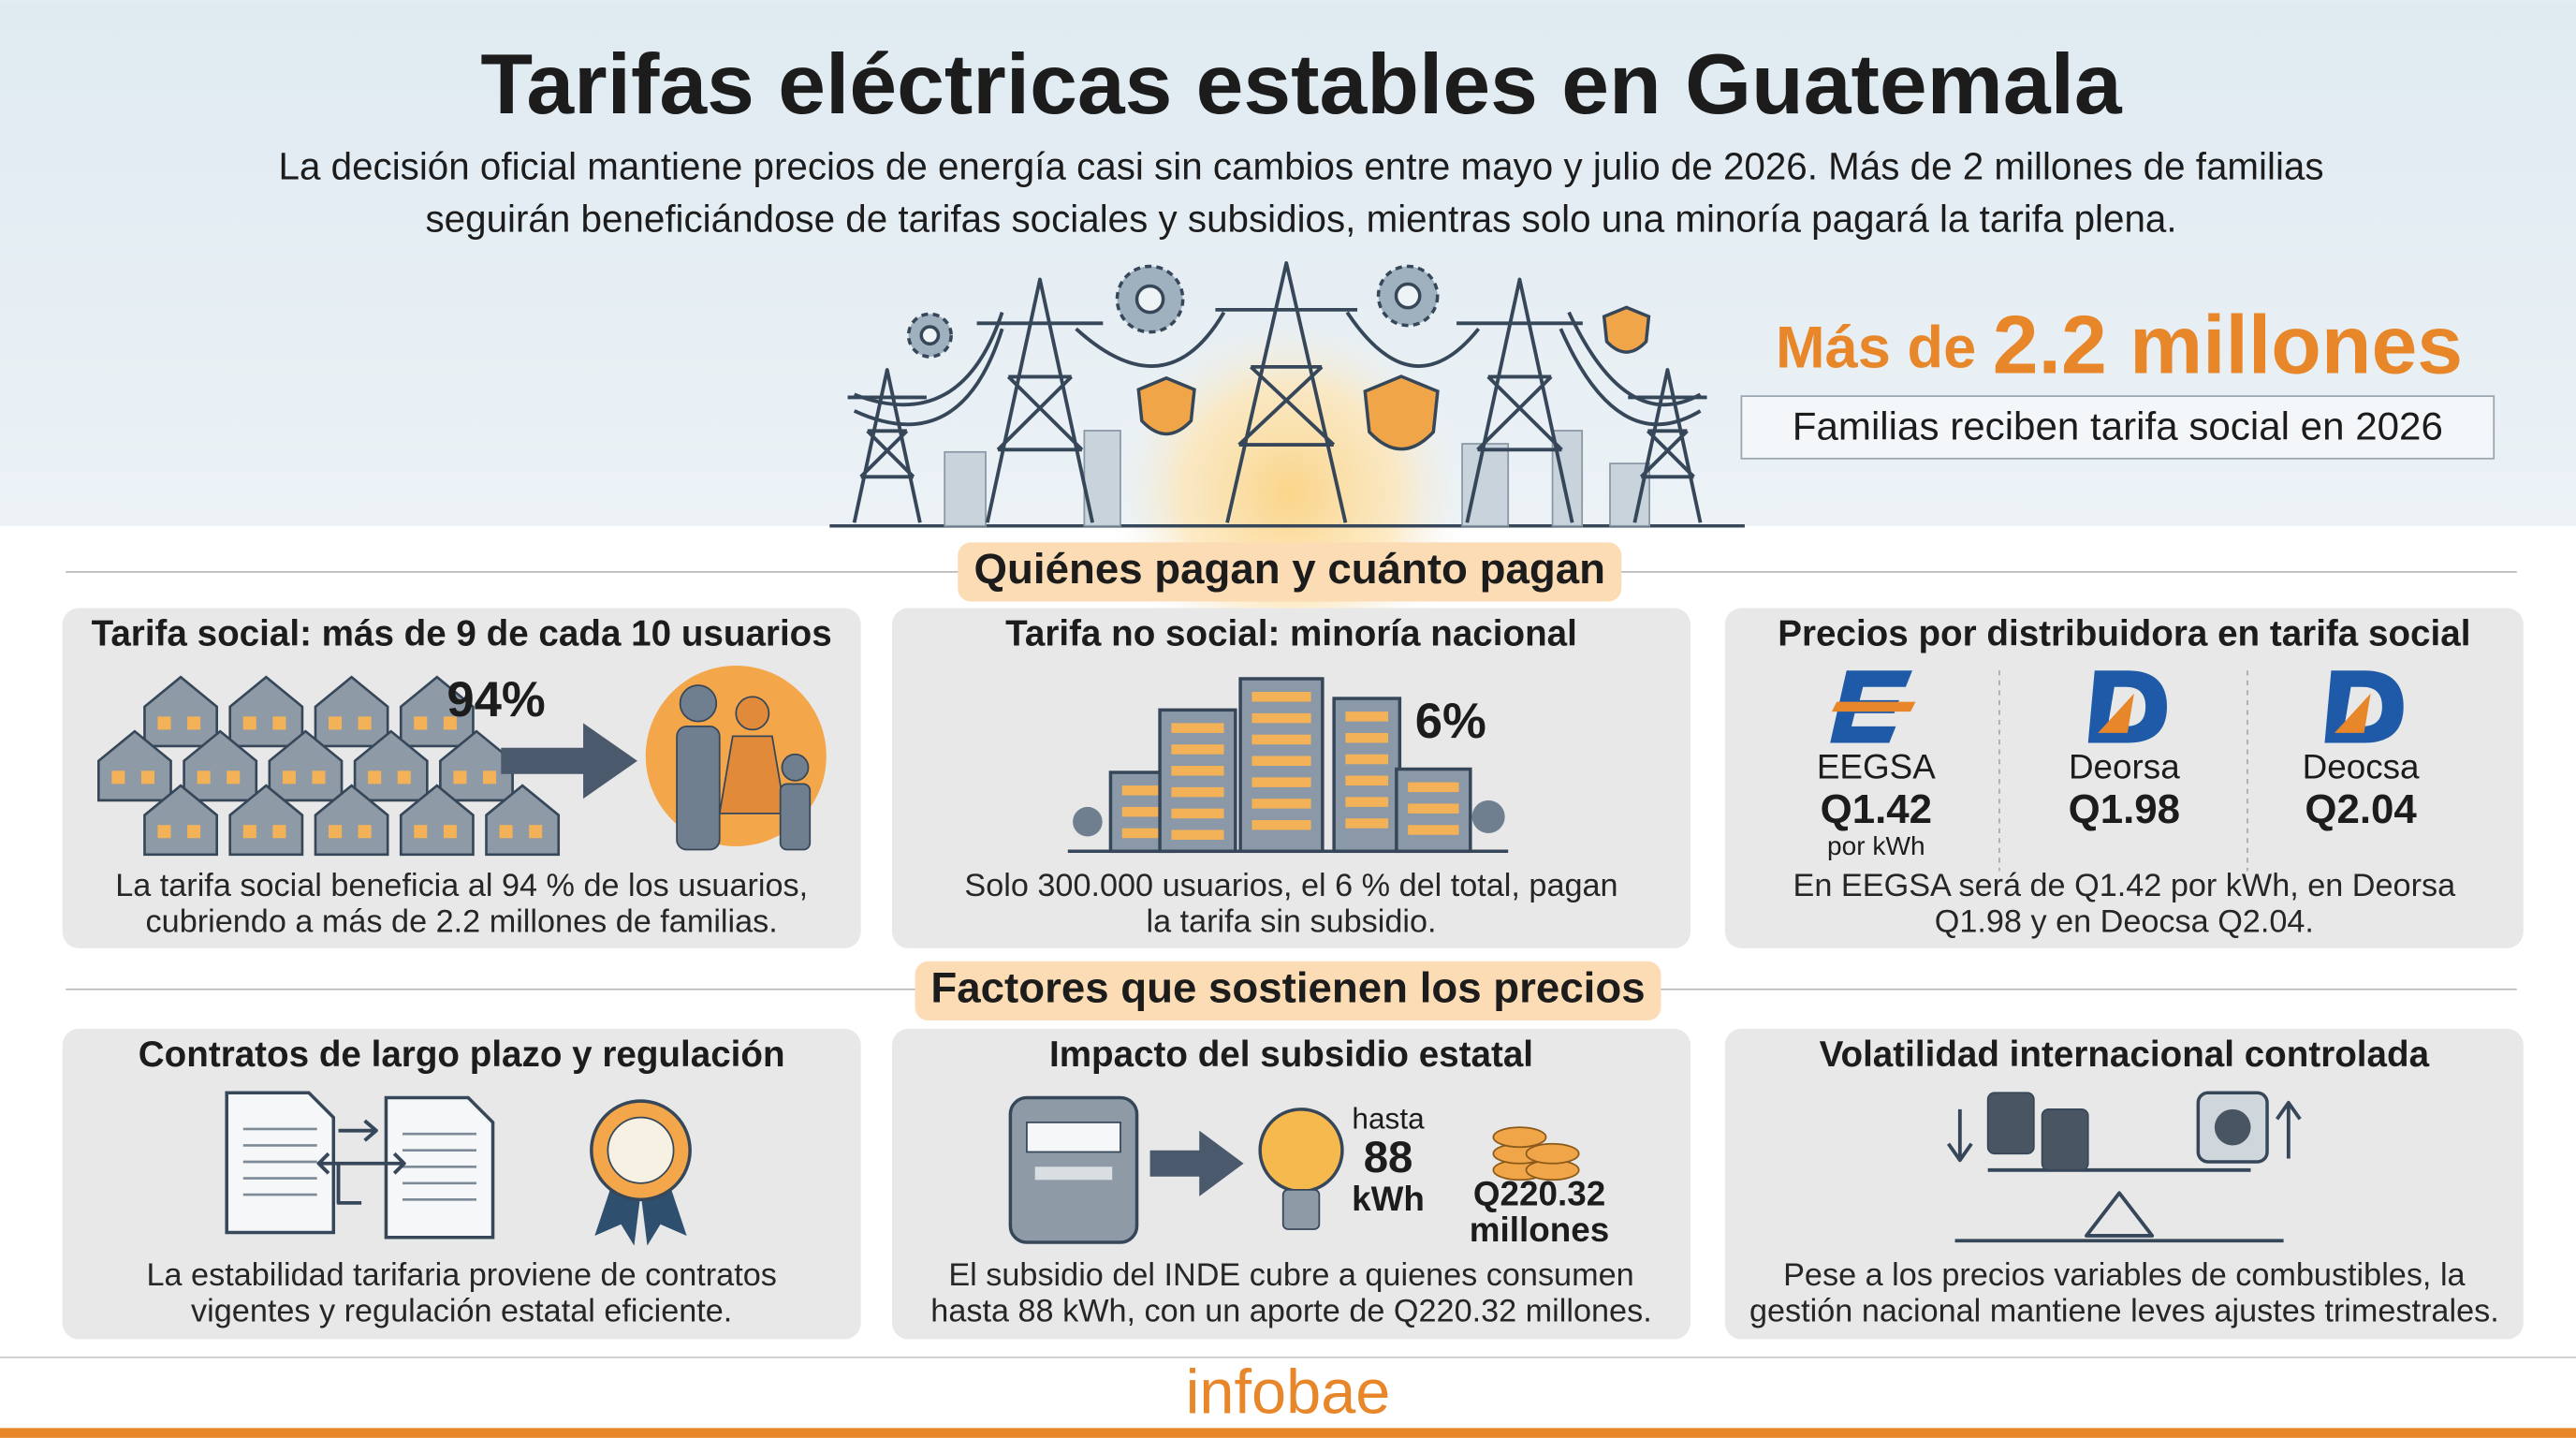 The width and height of the screenshot is (2576, 1438). I want to click on distributor-price: Q1.98, so click(2124, 809).